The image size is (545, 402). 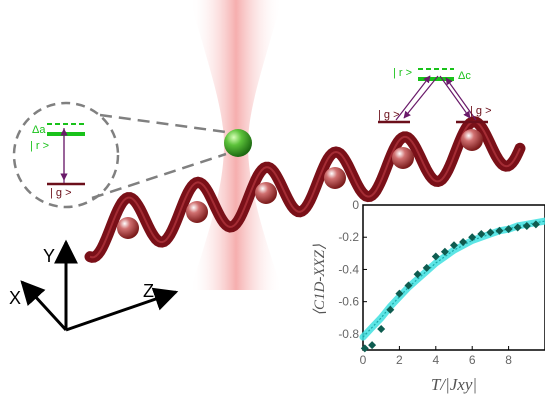 I want to click on atom-rydberg, so click(x=238, y=143).